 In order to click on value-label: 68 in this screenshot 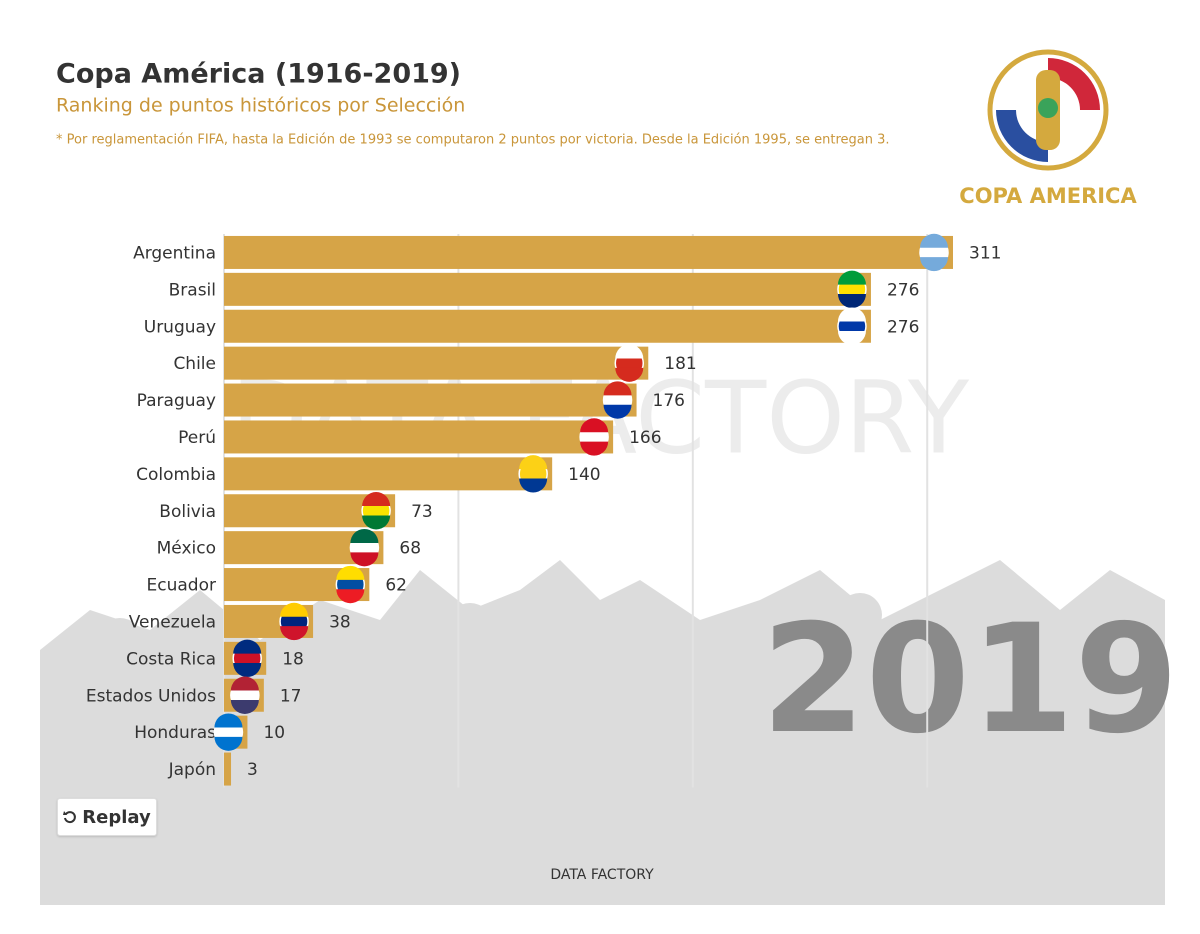, I will do `click(410, 549)`.